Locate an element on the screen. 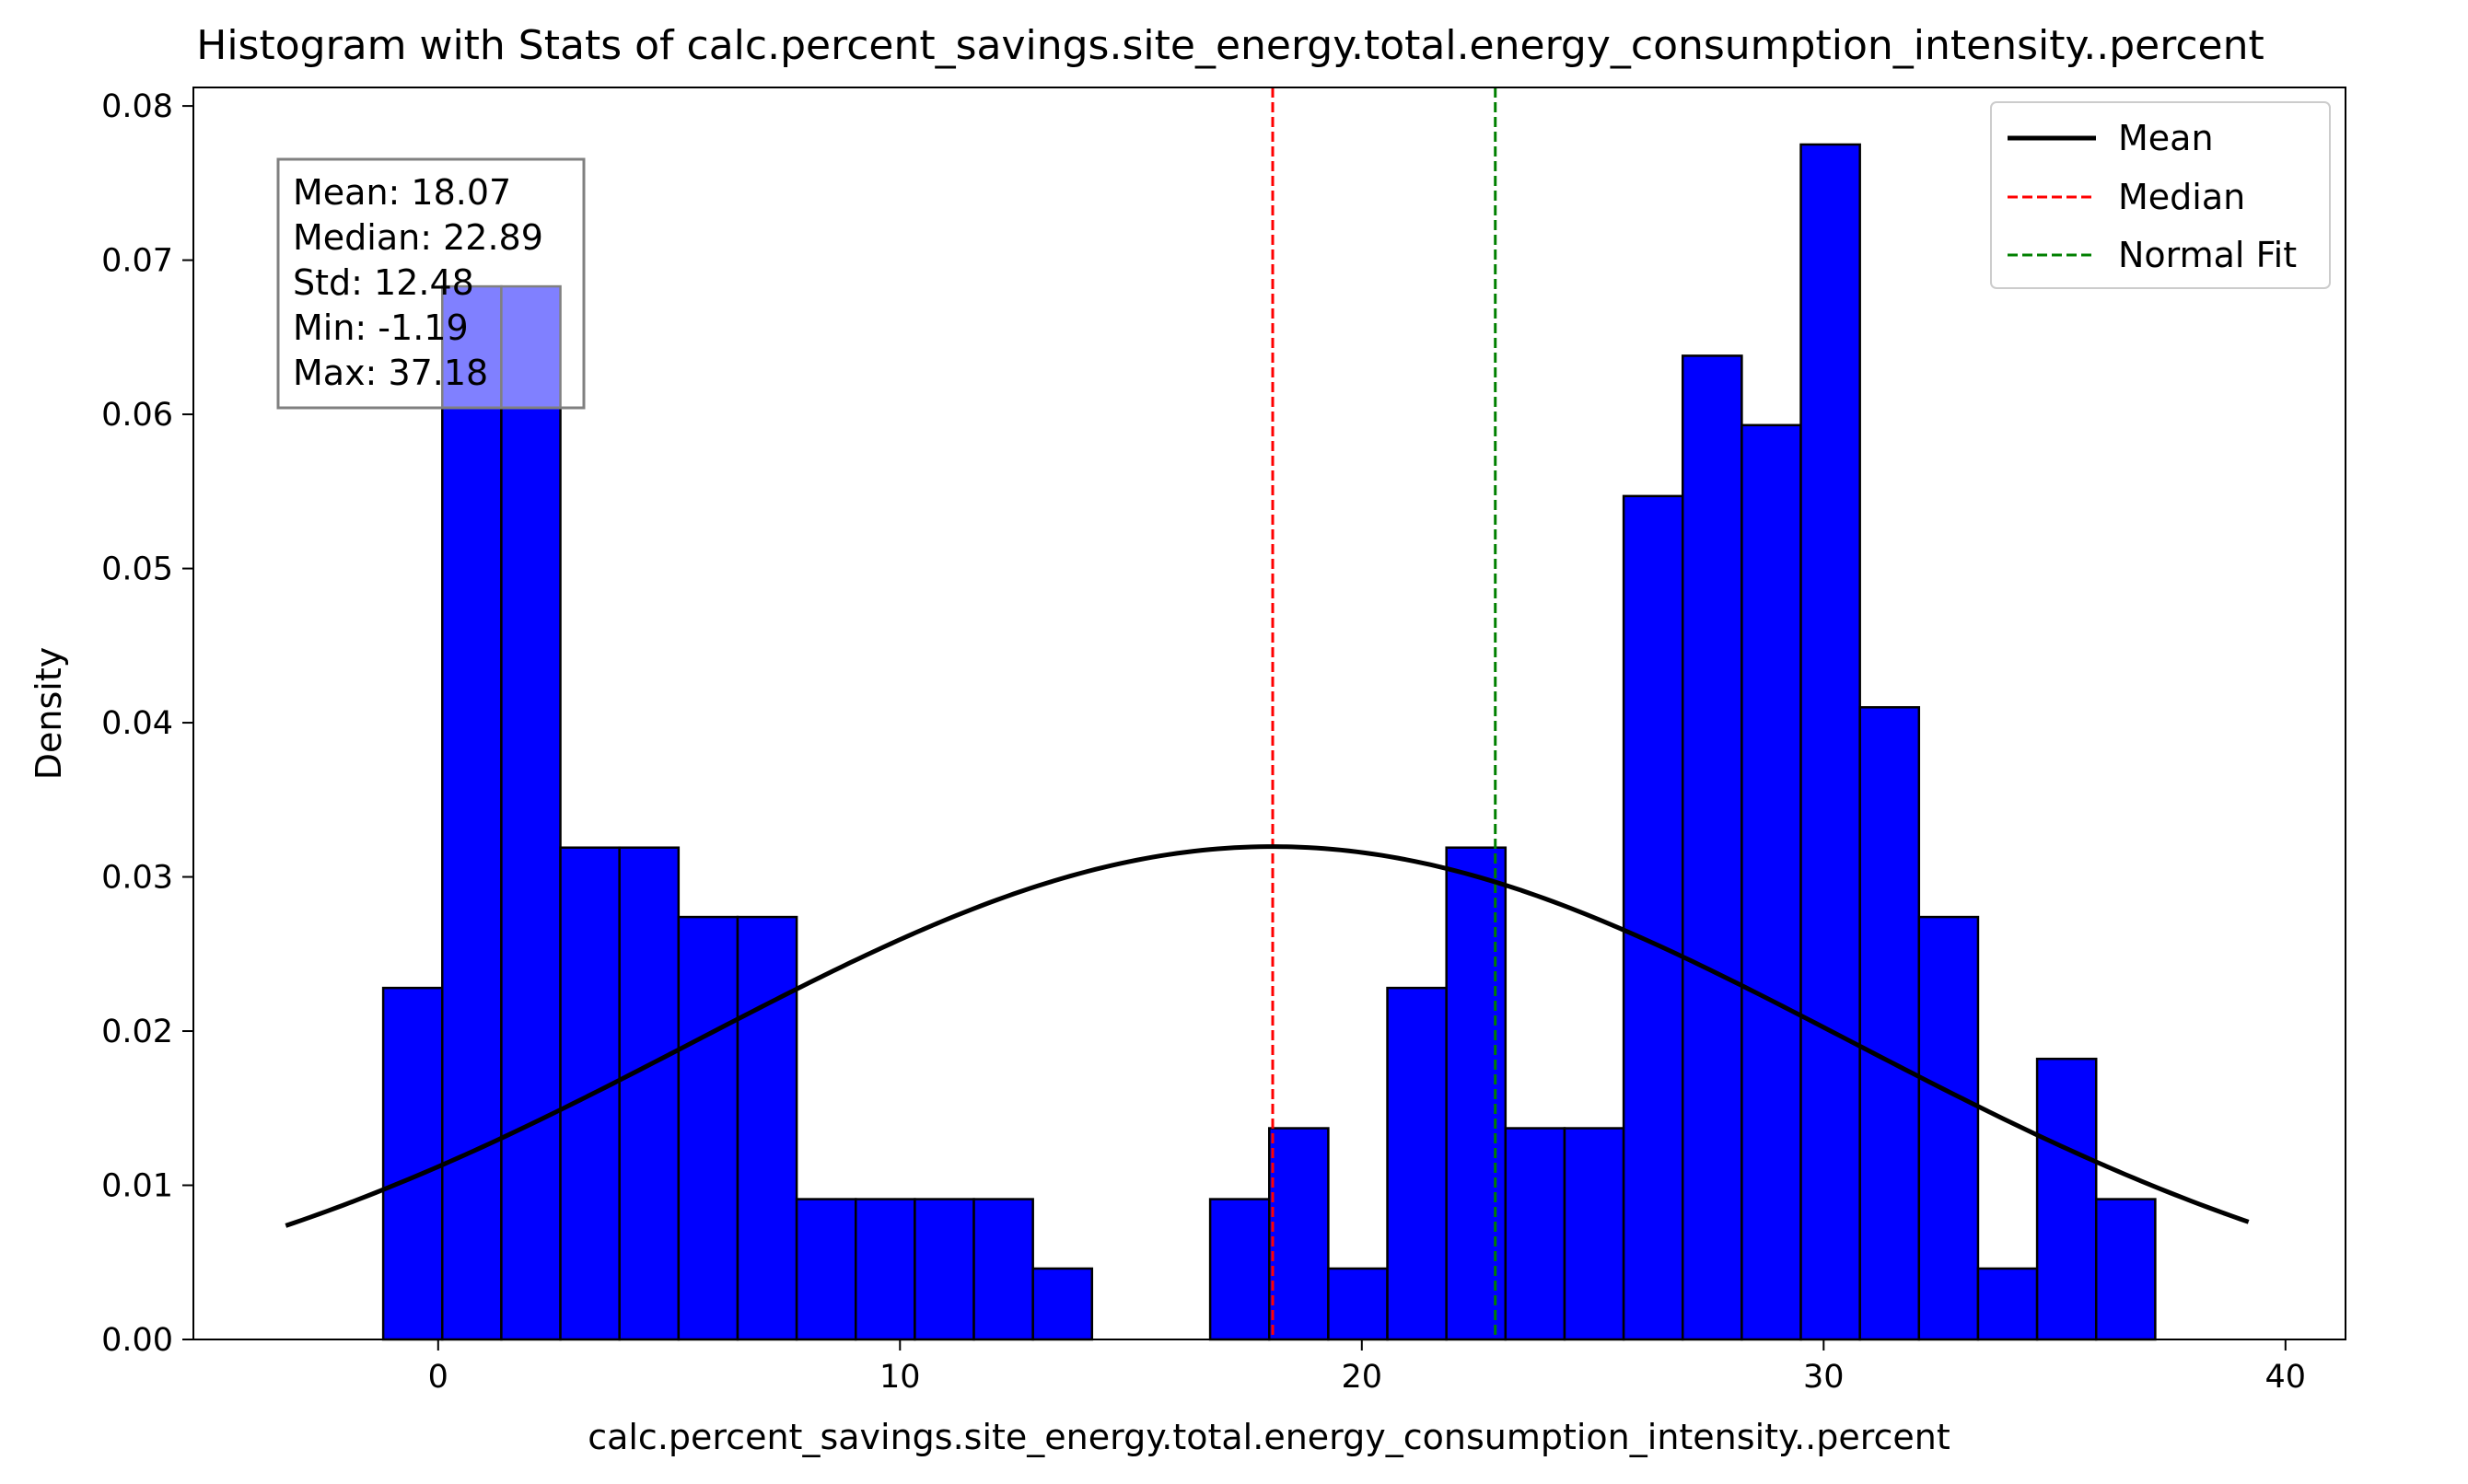 The image size is (2468, 1484). y-tick-label: 0.08 is located at coordinates (137, 106).